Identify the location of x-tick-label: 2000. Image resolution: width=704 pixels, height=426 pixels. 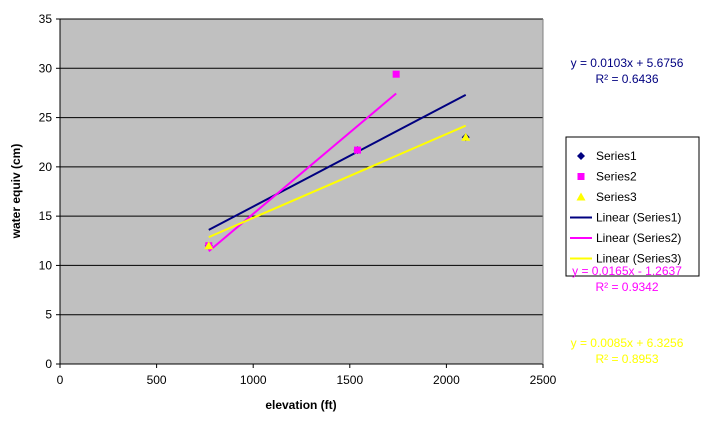
(446, 380).